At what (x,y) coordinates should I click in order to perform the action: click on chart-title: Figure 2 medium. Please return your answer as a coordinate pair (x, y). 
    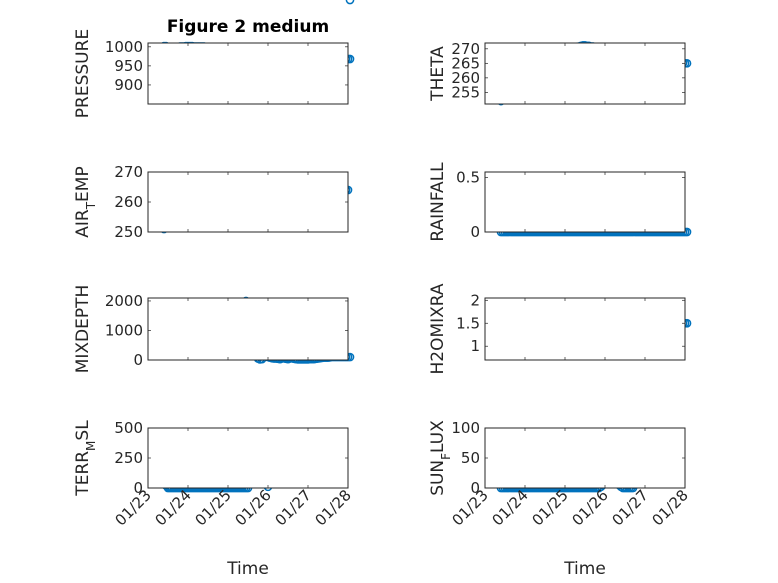
    Looking at the image, I should click on (248, 27).